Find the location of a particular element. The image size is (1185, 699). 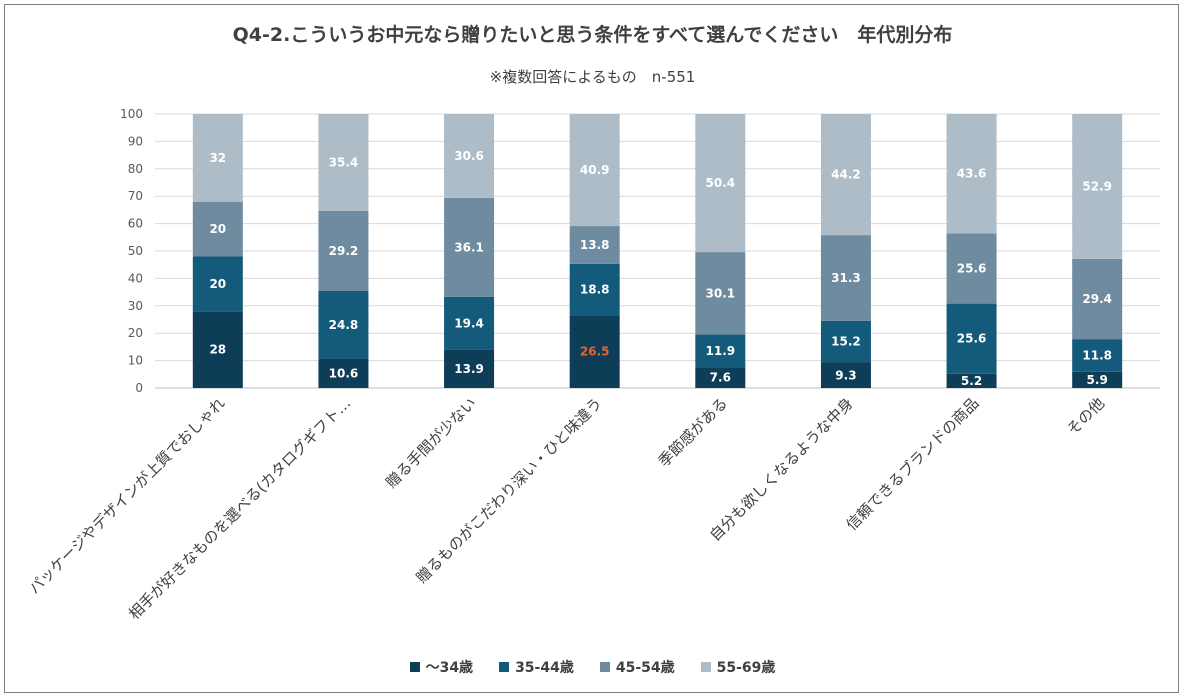

data-label: 24.8 is located at coordinates (344, 325).